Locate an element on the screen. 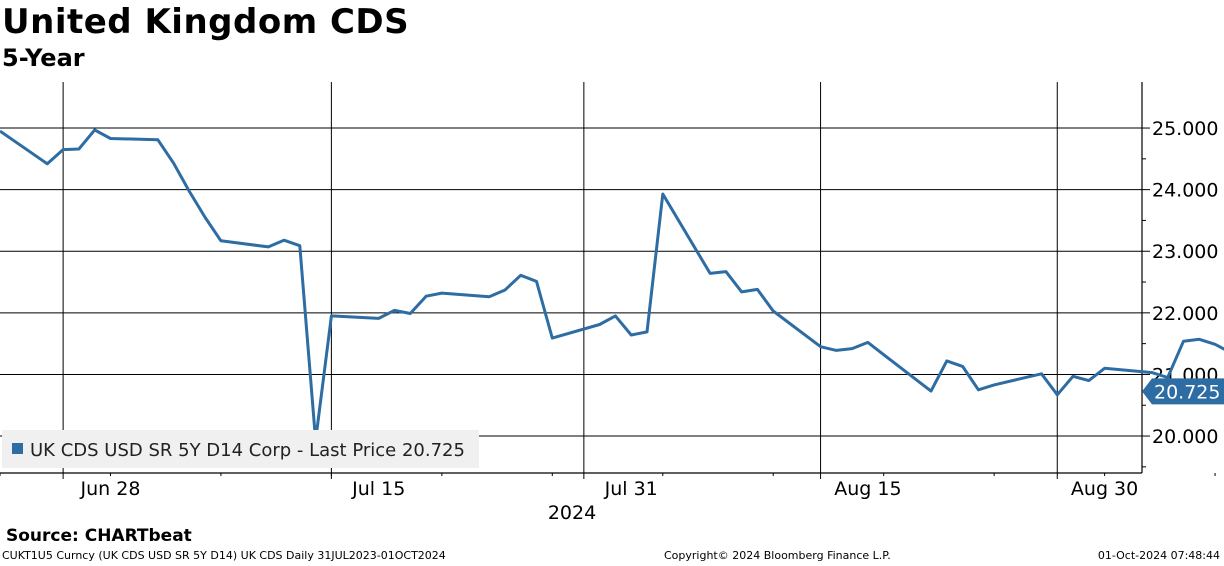 Image resolution: width=1224 pixels, height=566 pixels. chart-title: United Kingdom CDS is located at coordinates (206, 22).